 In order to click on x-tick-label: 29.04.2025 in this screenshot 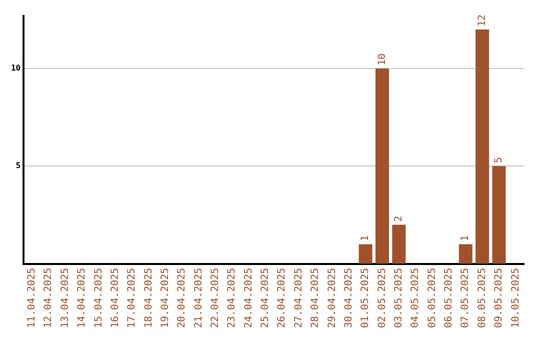, I will do `click(332, 298)`.